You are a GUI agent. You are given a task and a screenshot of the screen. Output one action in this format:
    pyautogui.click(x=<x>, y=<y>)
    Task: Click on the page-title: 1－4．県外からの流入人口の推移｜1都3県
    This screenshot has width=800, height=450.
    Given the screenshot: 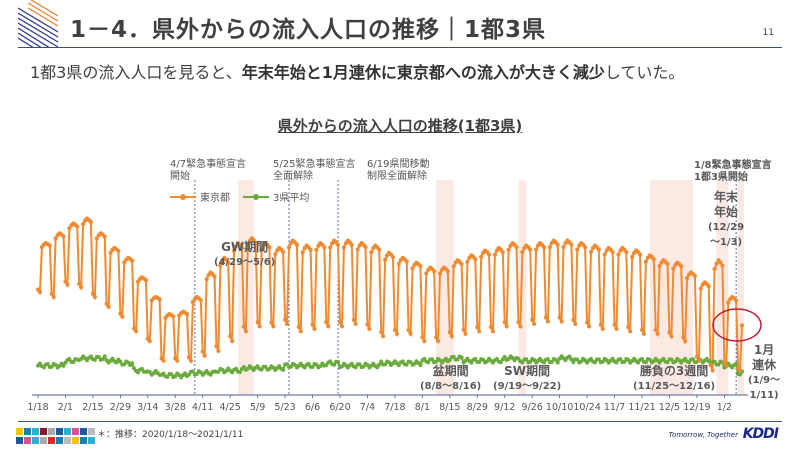 What is the action you would take?
    pyautogui.click(x=308, y=30)
    